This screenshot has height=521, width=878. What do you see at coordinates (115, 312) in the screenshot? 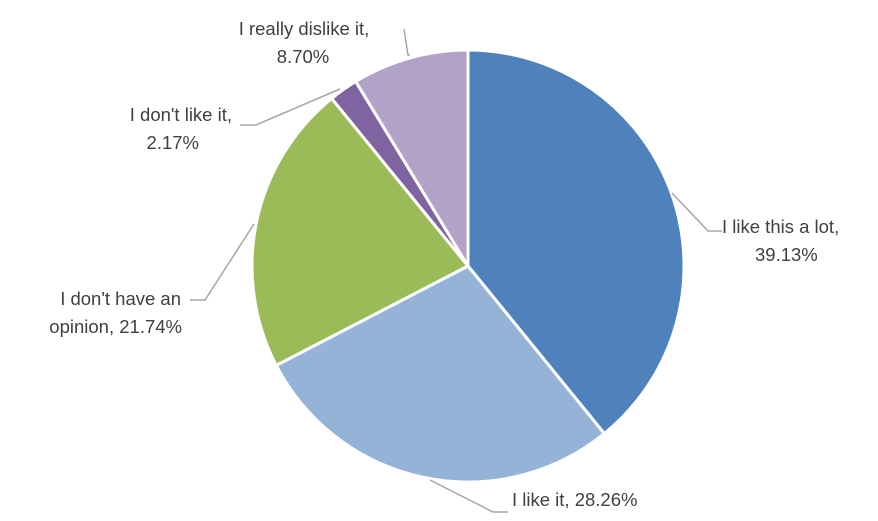
I see `data-label-no-opinion: I don't have an opinion, 21.74%` at bounding box center [115, 312].